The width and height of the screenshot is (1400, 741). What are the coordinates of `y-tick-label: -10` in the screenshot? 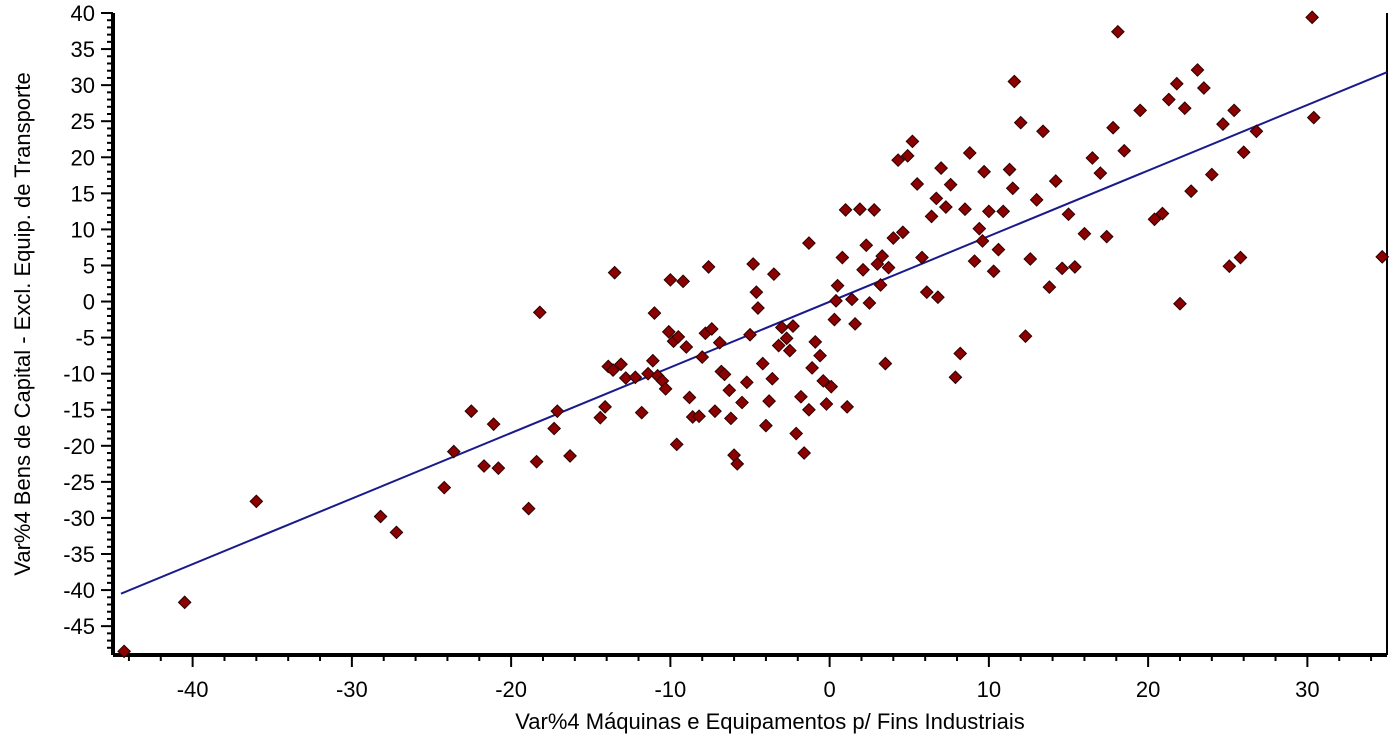 It's located at (79, 374).